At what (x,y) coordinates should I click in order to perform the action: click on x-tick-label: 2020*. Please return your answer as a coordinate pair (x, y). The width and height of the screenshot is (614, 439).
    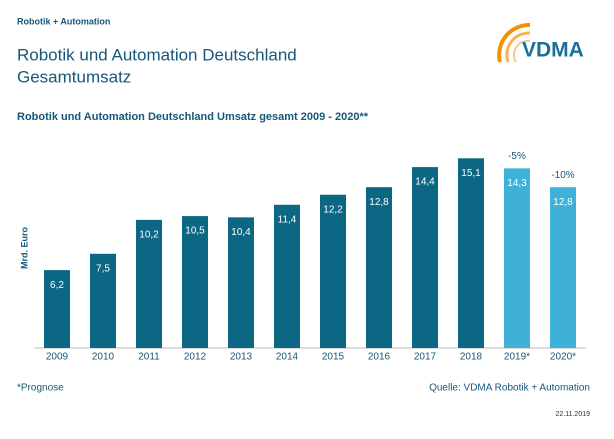
    Looking at the image, I should click on (563, 357).